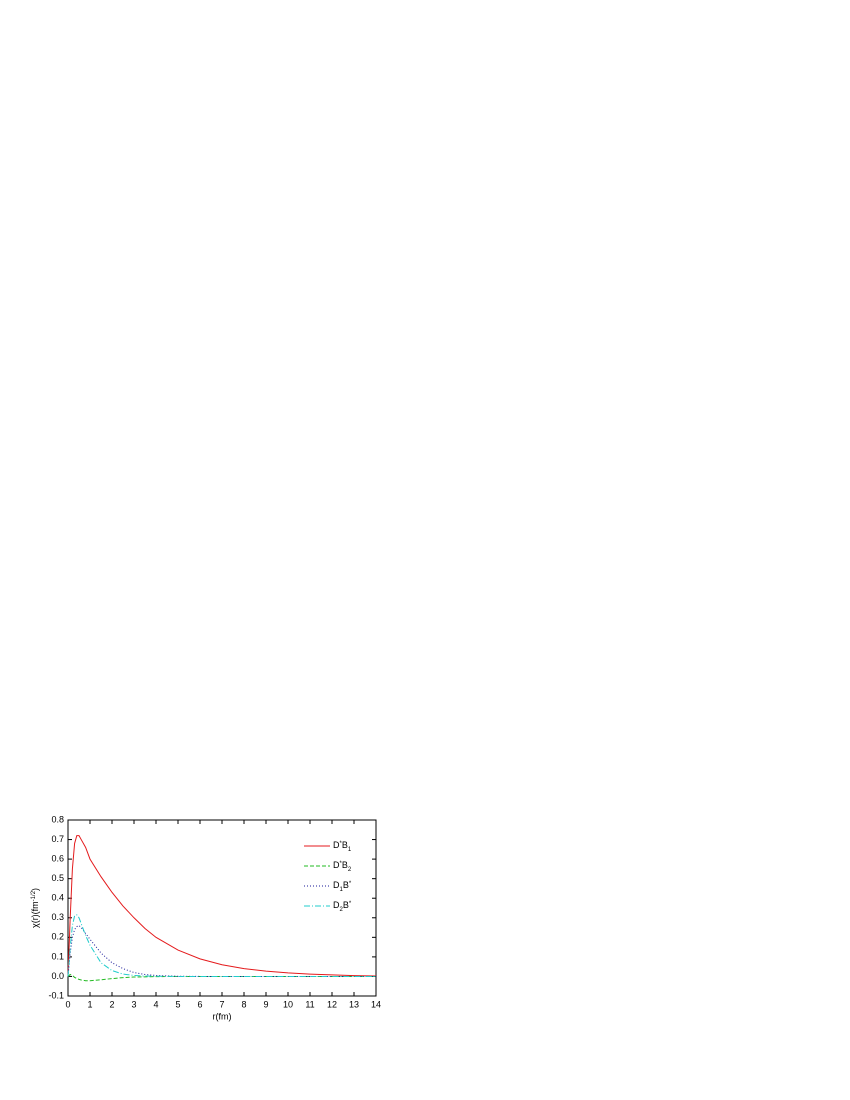 Image resolution: width=850 pixels, height=1100 pixels. I want to click on y-tick-label: 0.8, so click(57, 819).